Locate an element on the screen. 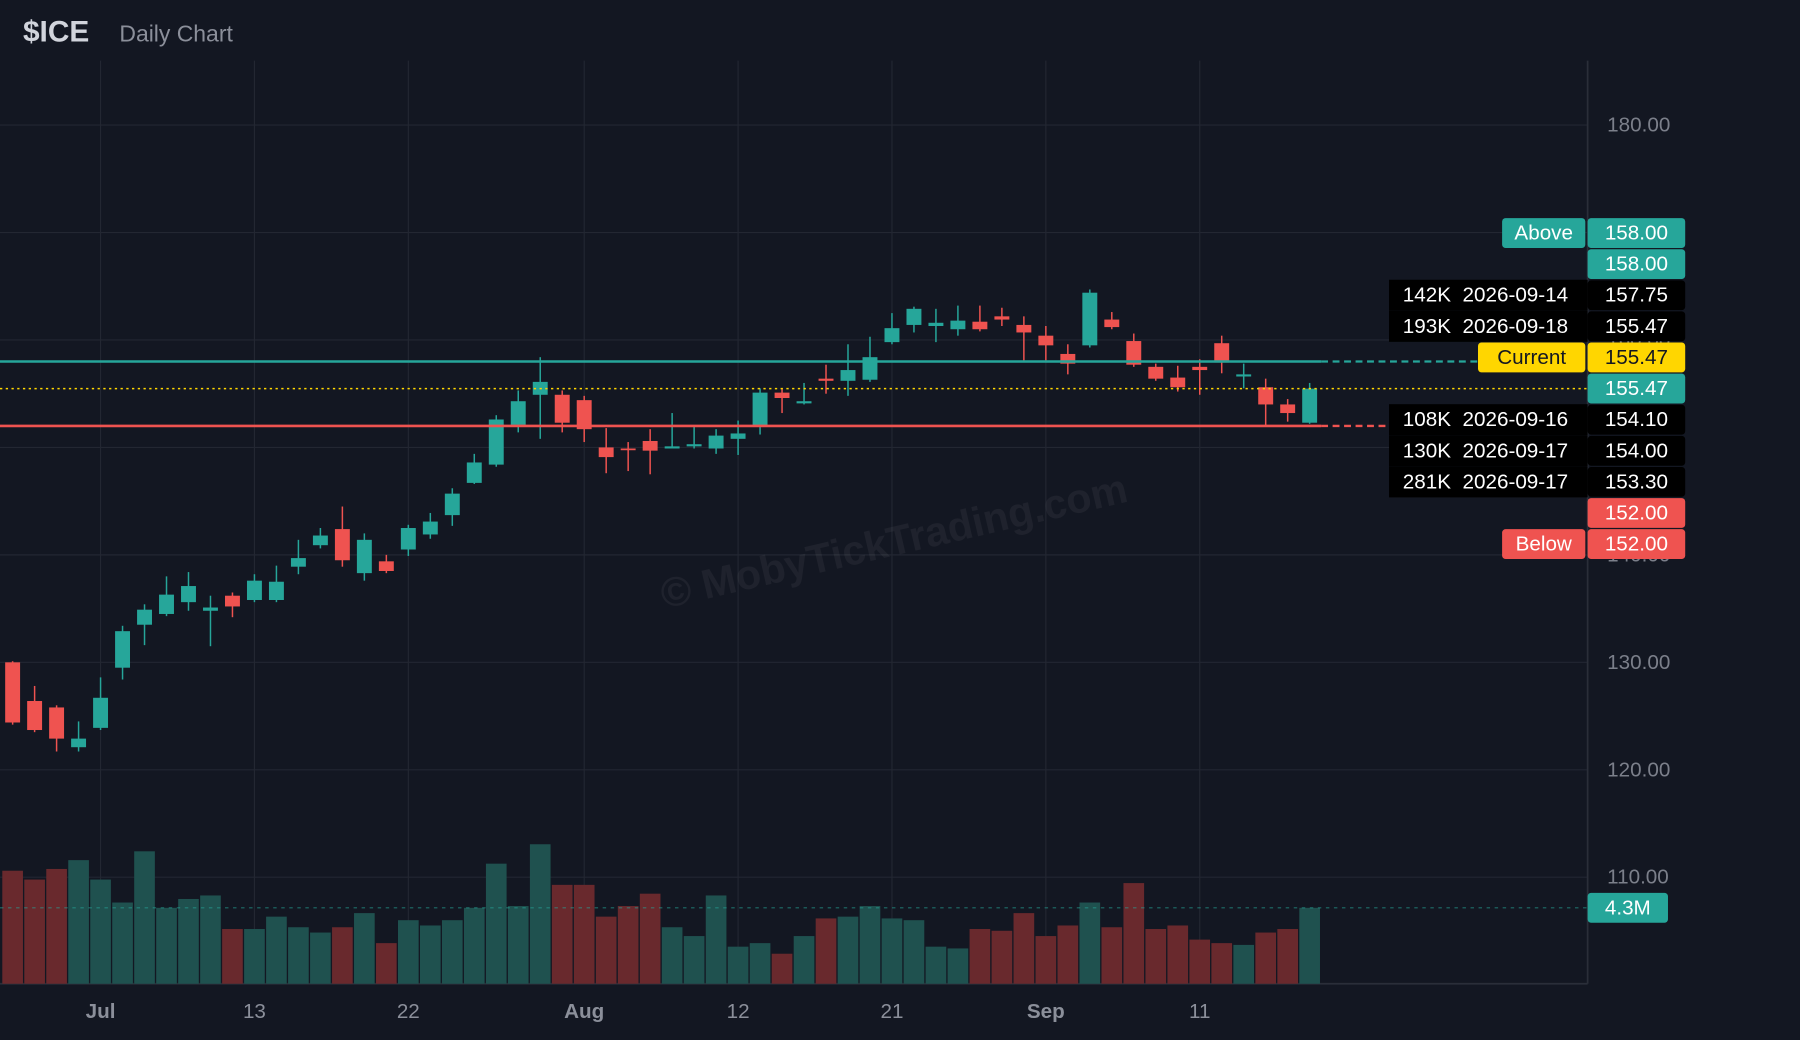 The height and width of the screenshot is (1040, 1800). level-name: Below is located at coordinates (1544, 544).